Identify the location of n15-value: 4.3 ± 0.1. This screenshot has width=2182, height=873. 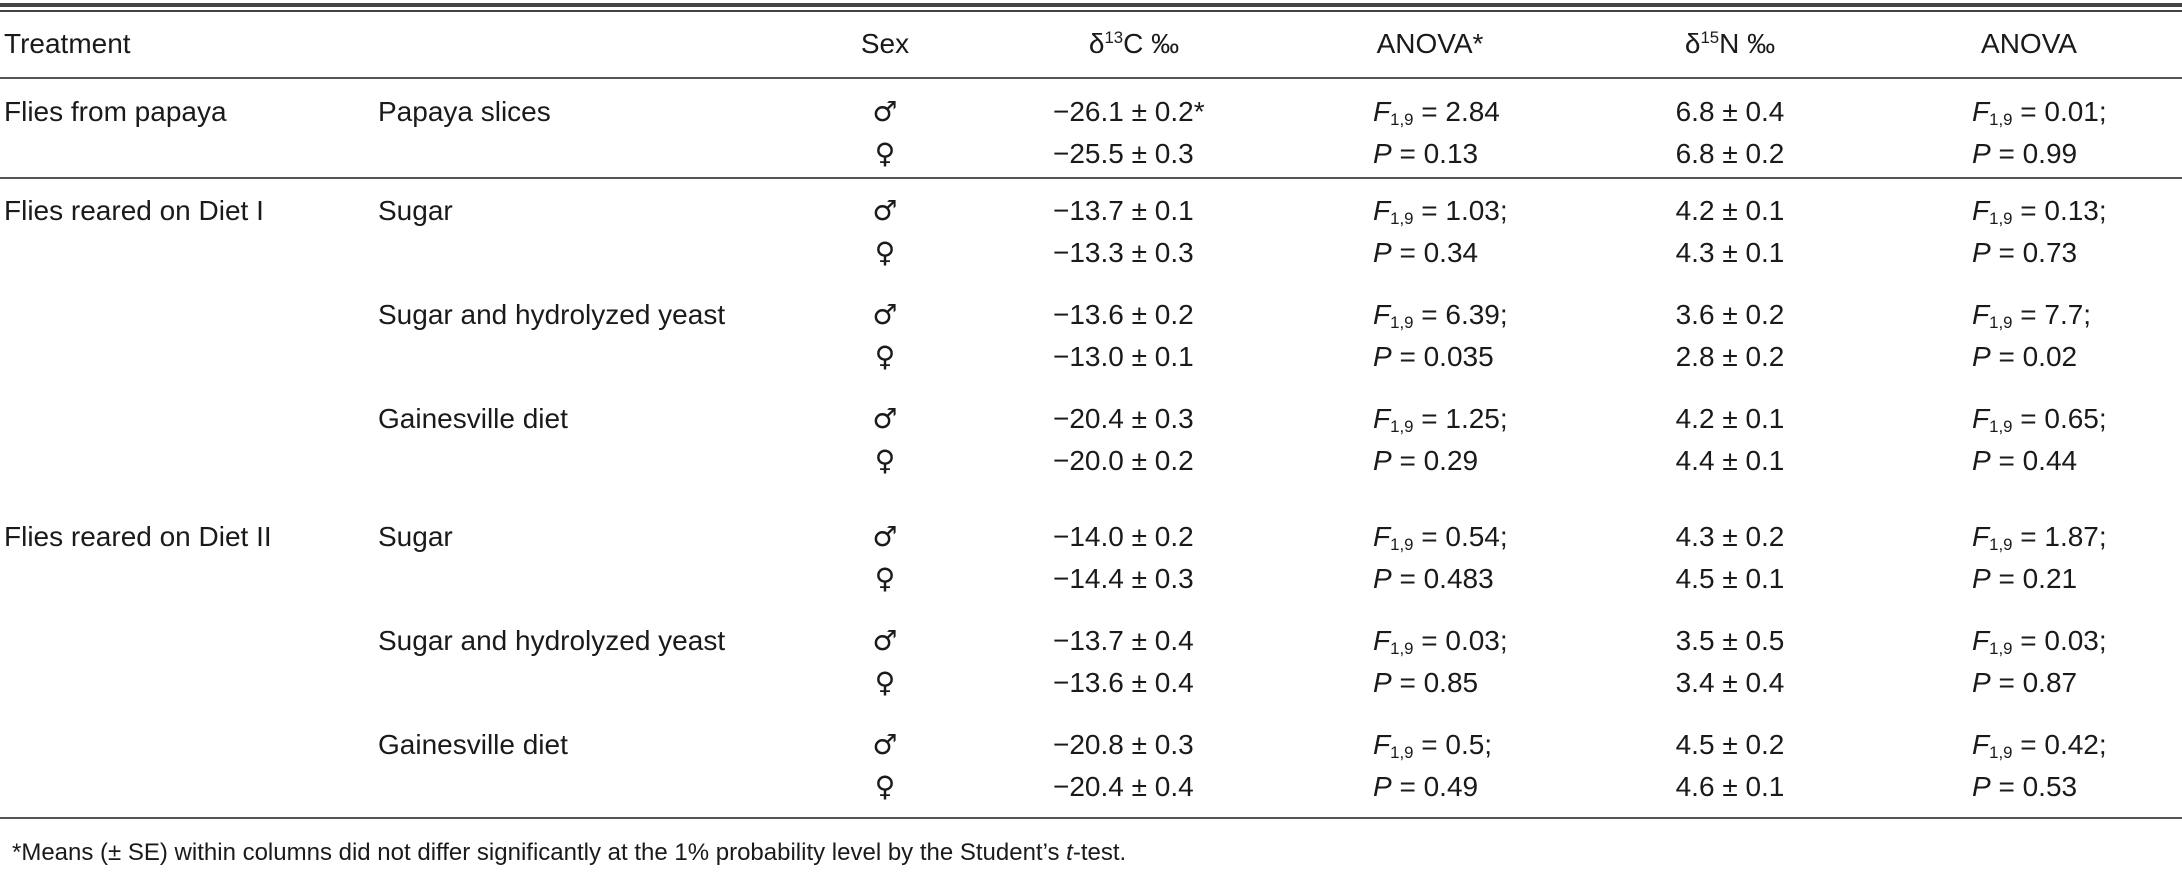
(1730, 252).